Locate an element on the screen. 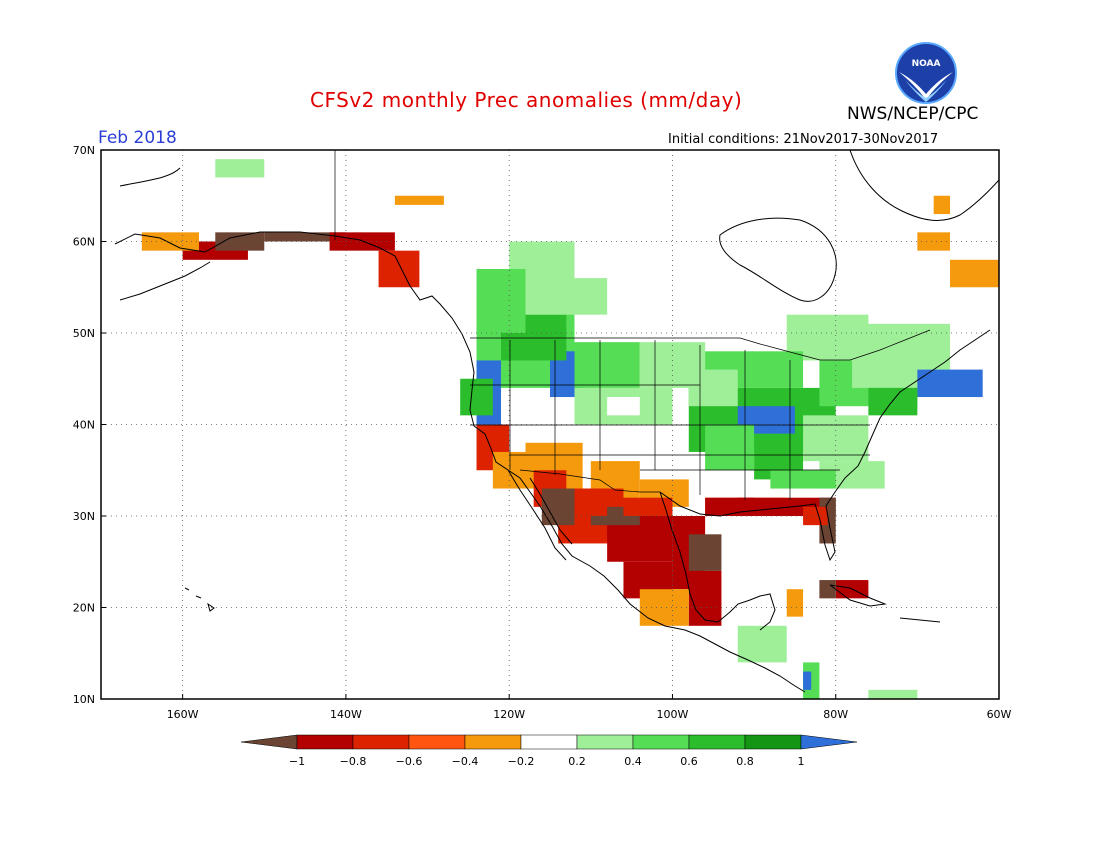 The height and width of the screenshot is (850, 1100). valid-month: Feb 2018 is located at coordinates (137, 138).